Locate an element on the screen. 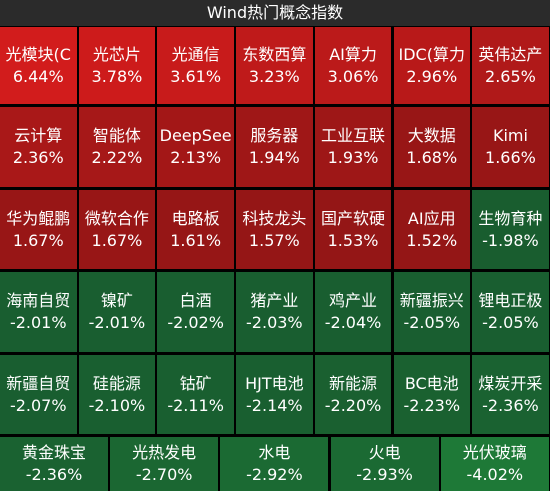 The height and width of the screenshot is (491, 550). tile-name: IDC(算力 is located at coordinates (431, 54).